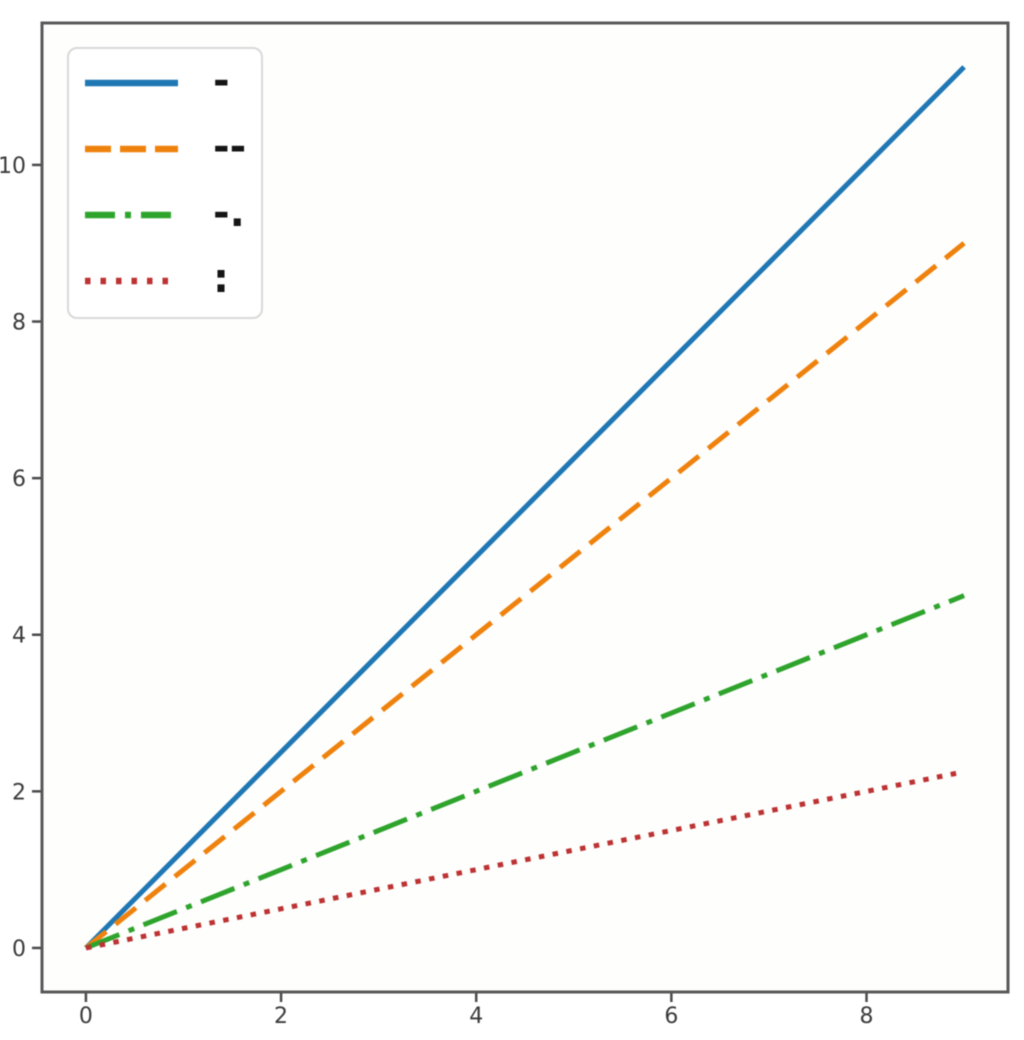  I want to click on x-tick-label: 6, so click(671, 1016).